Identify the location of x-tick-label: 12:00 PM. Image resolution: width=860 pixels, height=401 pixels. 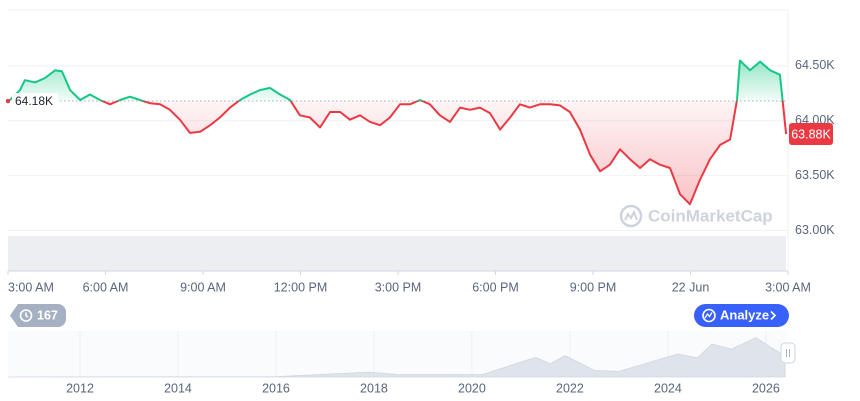
(301, 287).